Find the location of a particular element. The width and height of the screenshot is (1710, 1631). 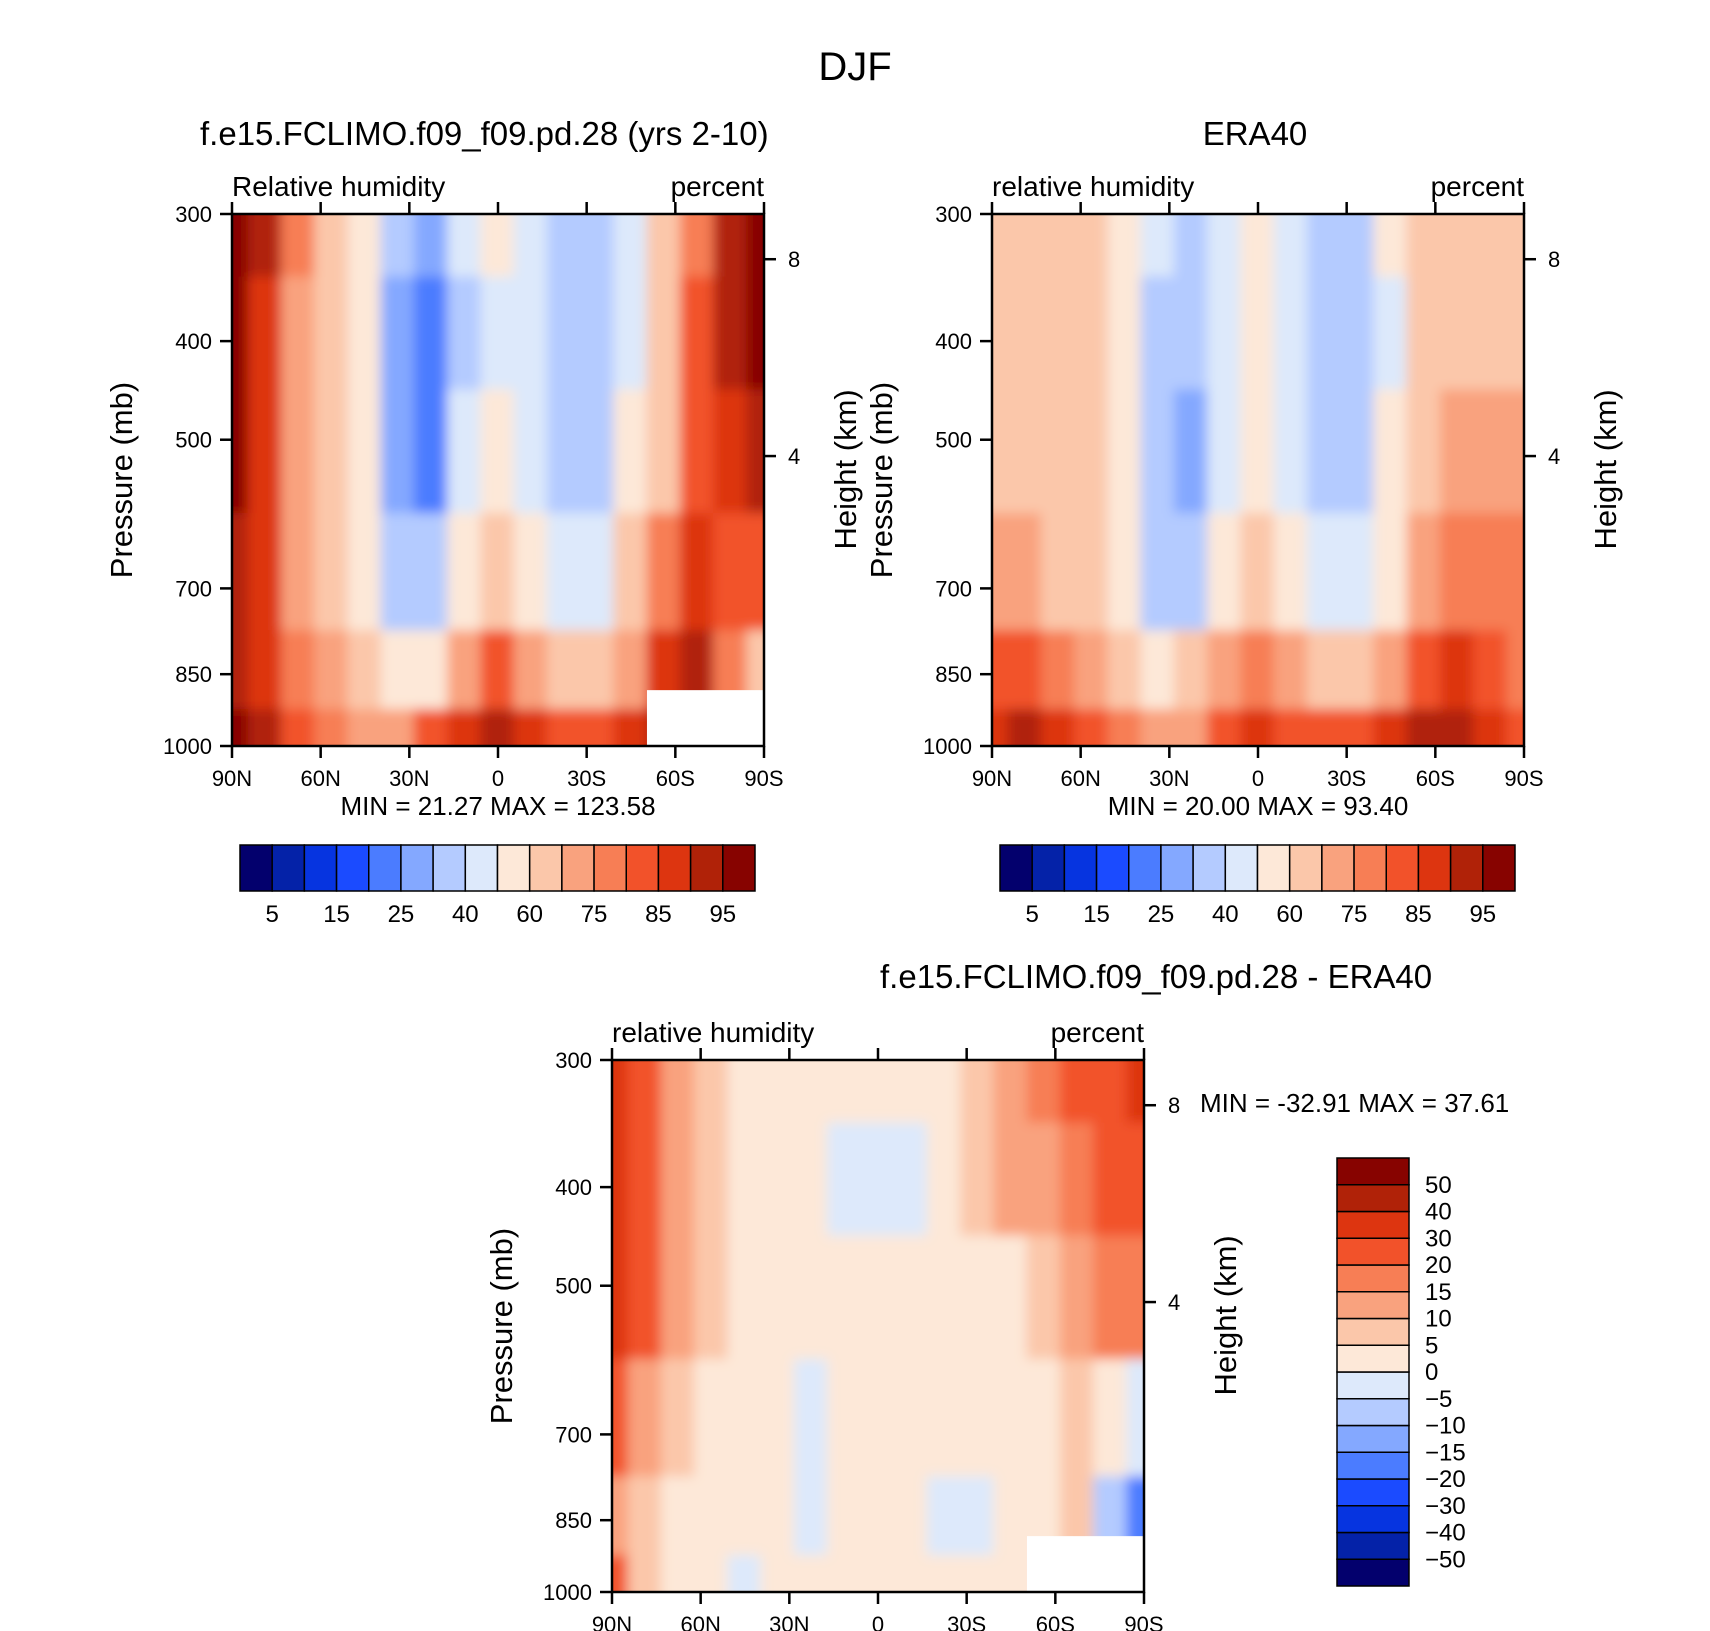

x-tick-label: 30N is located at coordinates (409, 778).